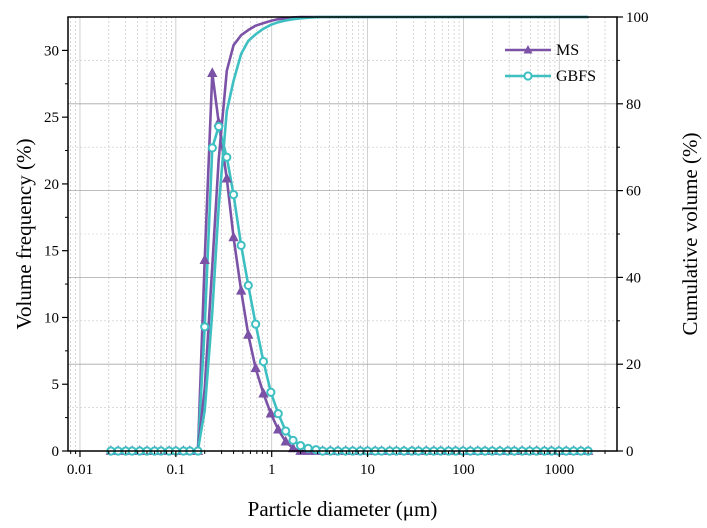  Describe the element at coordinates (51, 118) in the screenshot. I see `y-left-tick-label: 25` at that location.